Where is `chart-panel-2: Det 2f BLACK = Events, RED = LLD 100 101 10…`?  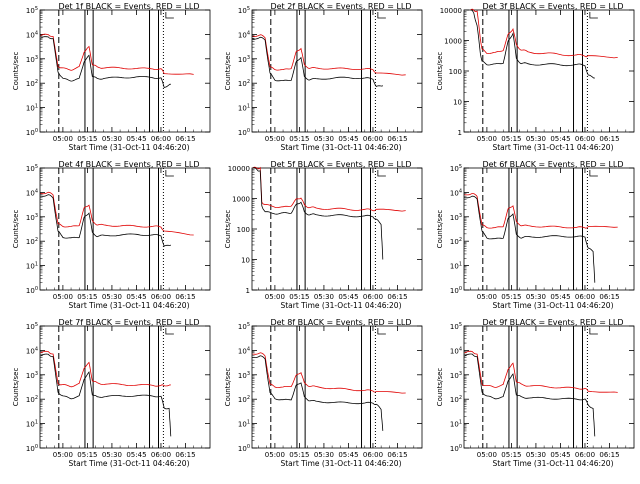
chart-panel-2: Det 2f BLACK = Events, RED = LLD 100 101 10… is located at coordinates (323, 77).